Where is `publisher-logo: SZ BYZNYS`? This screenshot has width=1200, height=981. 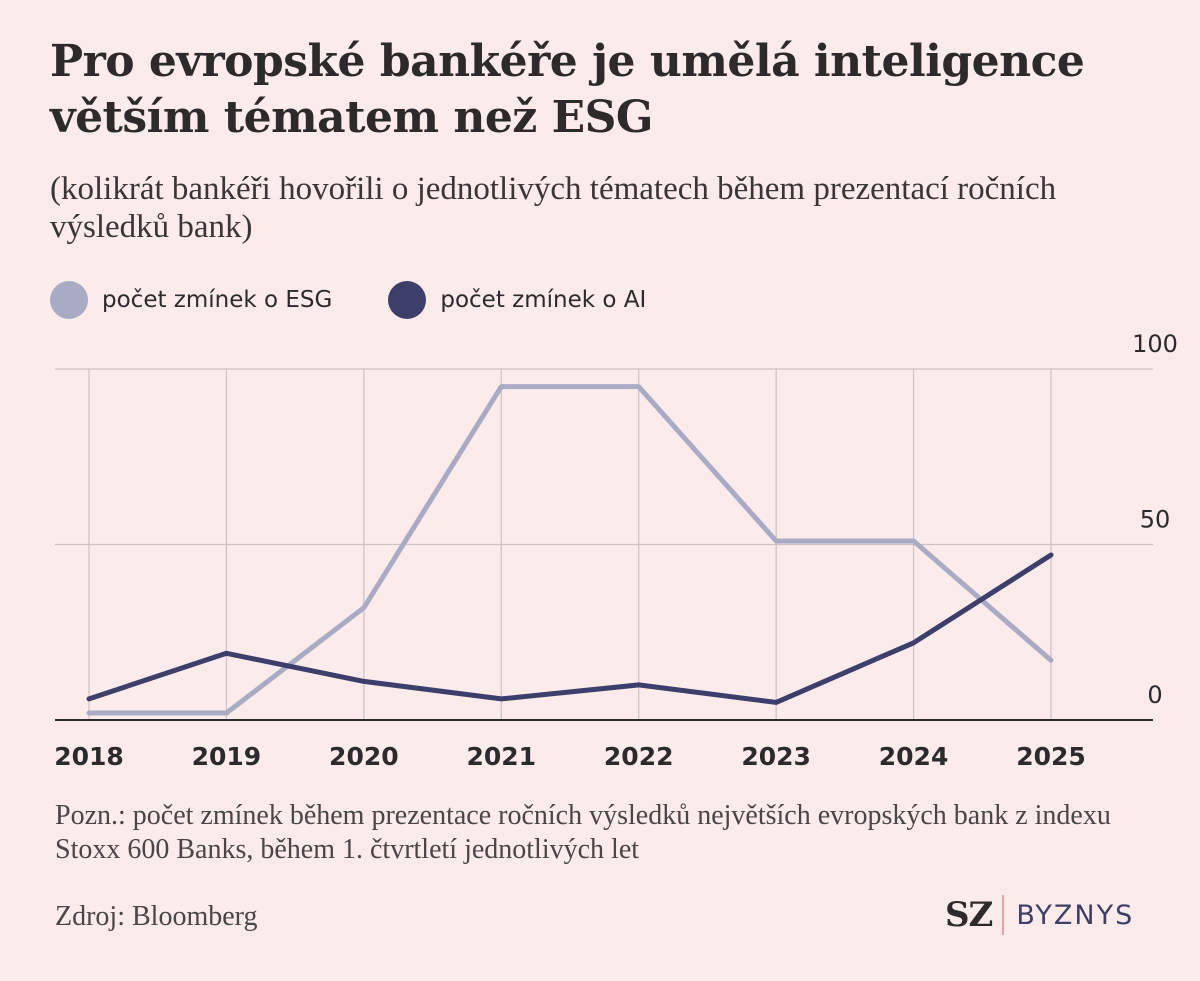 publisher-logo: SZ BYZNYS is located at coordinates (1039, 915).